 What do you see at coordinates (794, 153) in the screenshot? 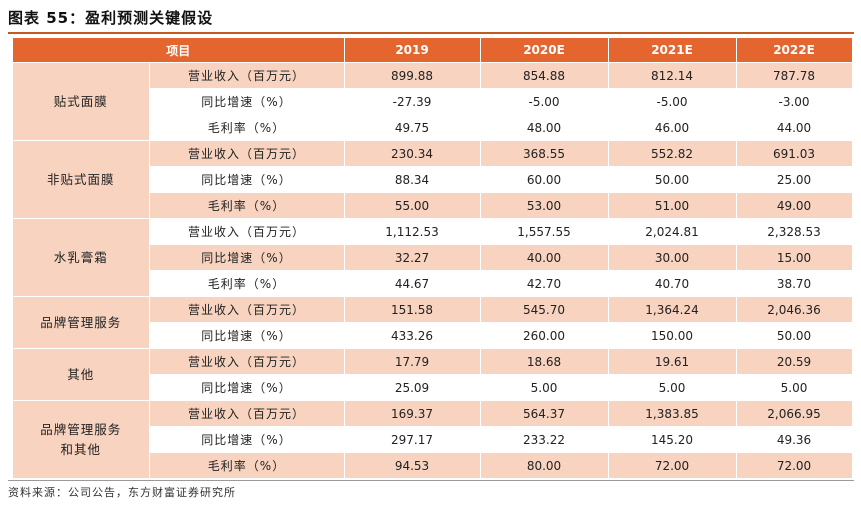
I see `value-cell: 691.03` at bounding box center [794, 153].